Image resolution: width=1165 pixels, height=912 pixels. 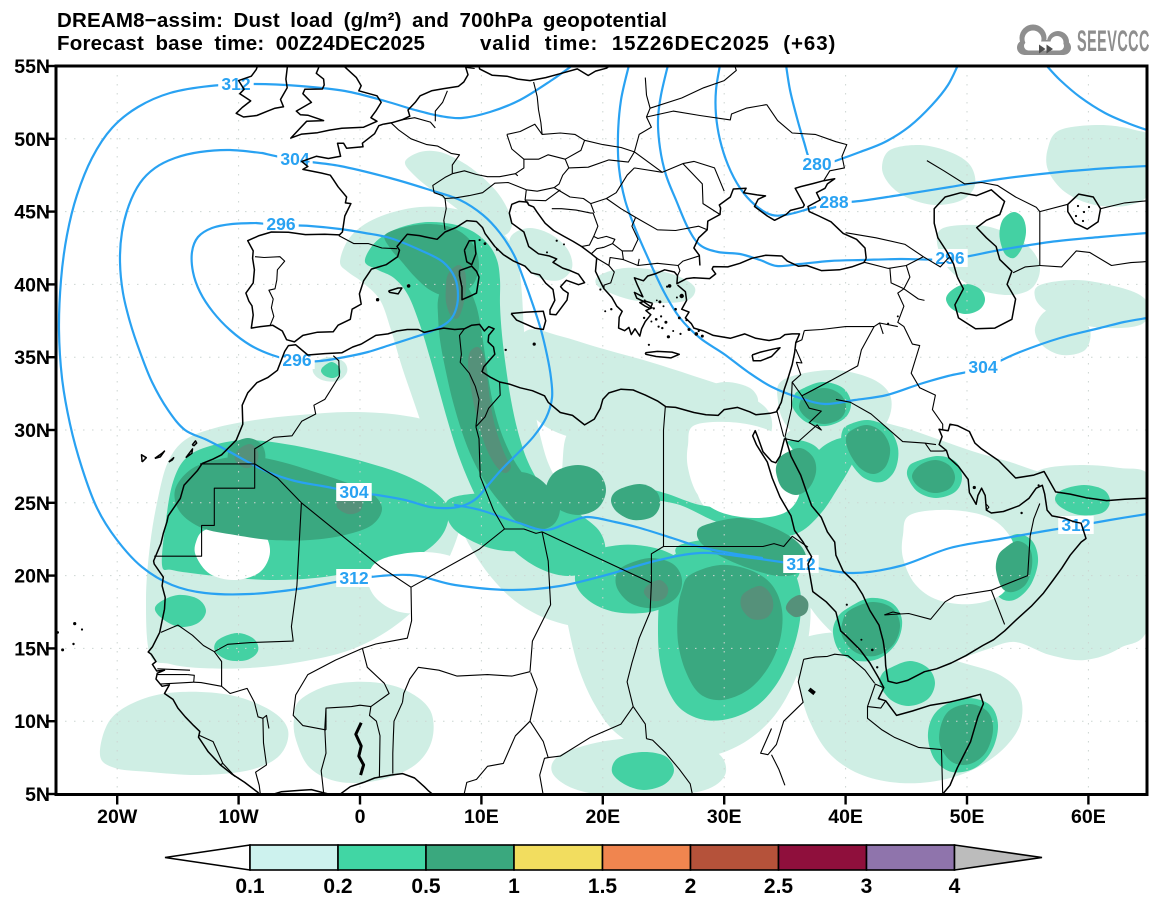 I want to click on svg-text: 0.2, so click(x=337, y=886).